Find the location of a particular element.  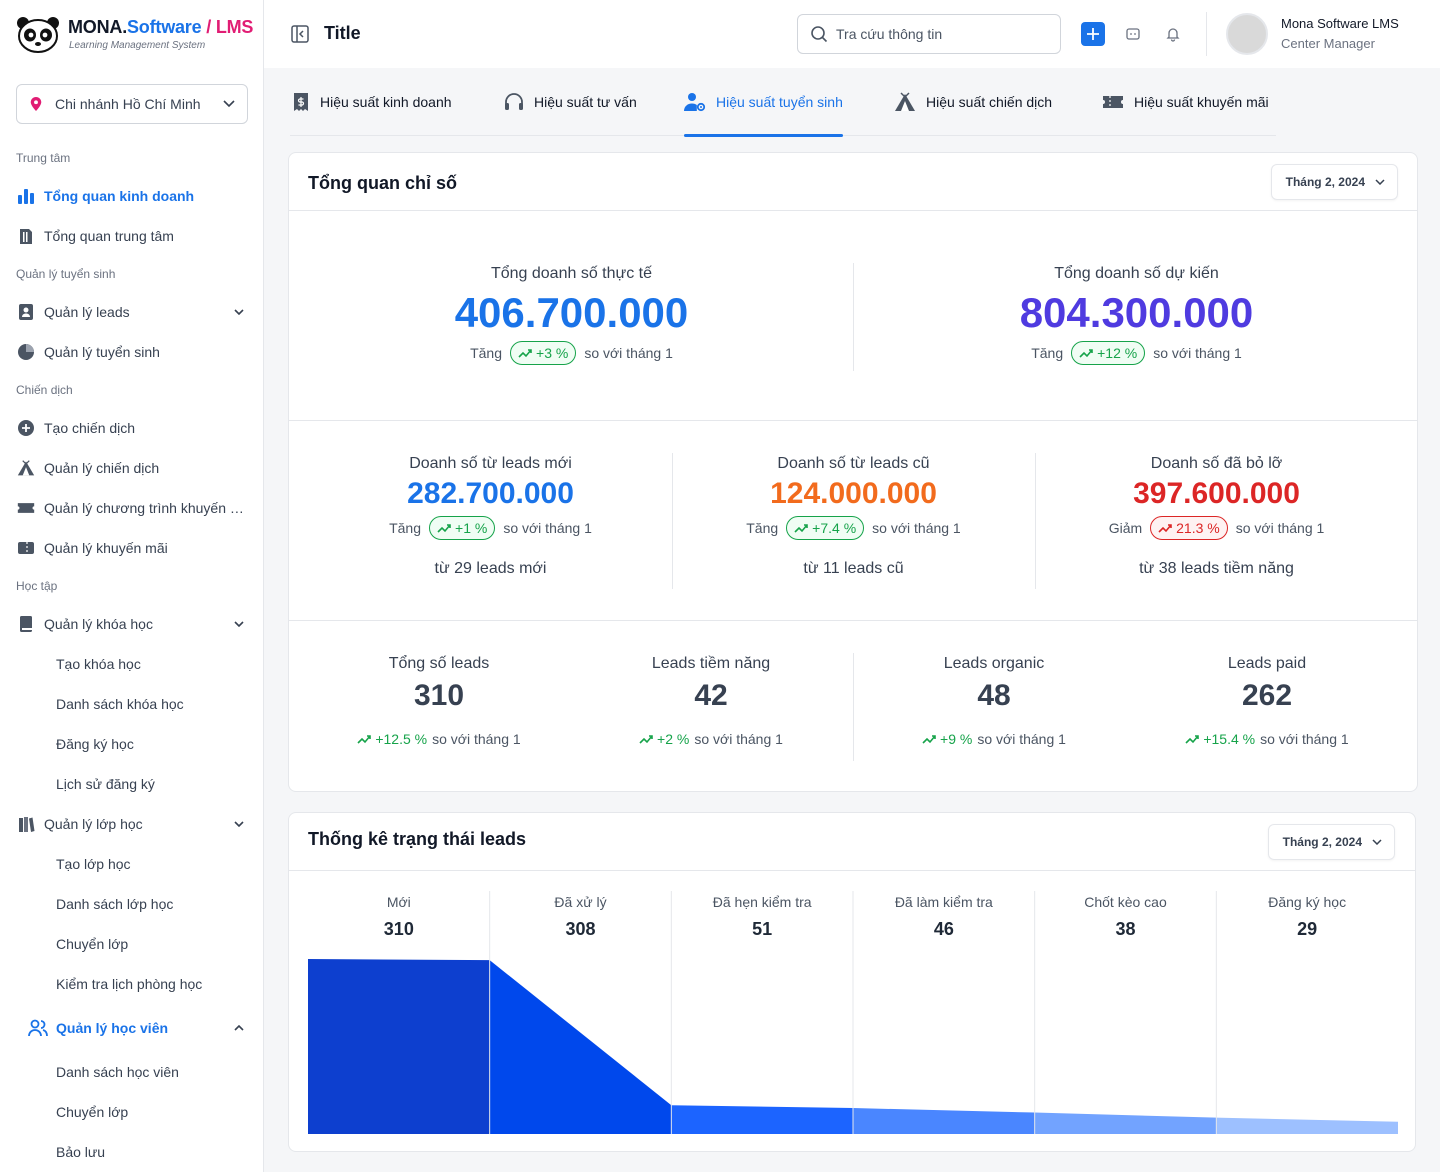

tab-campaign: Hiệu suất chiến dịch is located at coordinates (973, 102).